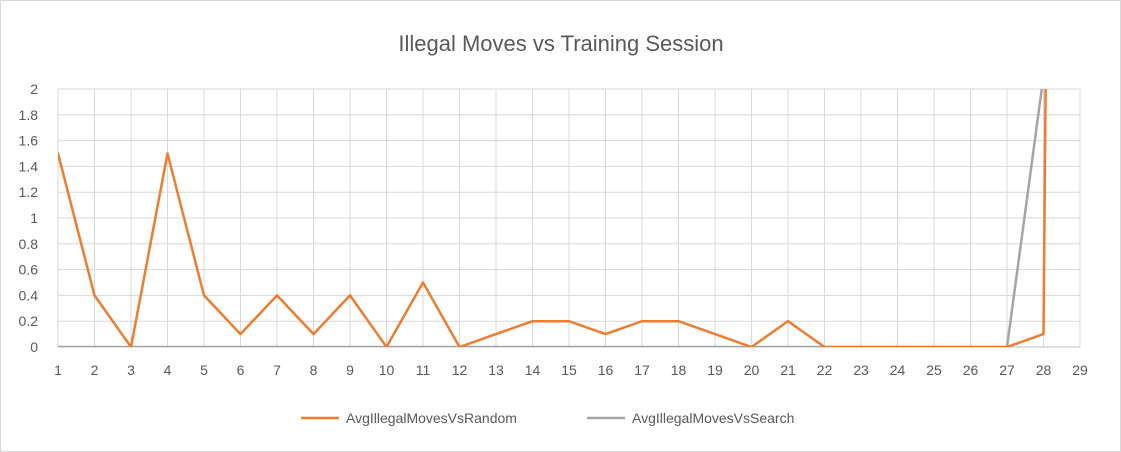 The width and height of the screenshot is (1121, 452). I want to click on y-tick-label: 1.4, so click(29, 166).